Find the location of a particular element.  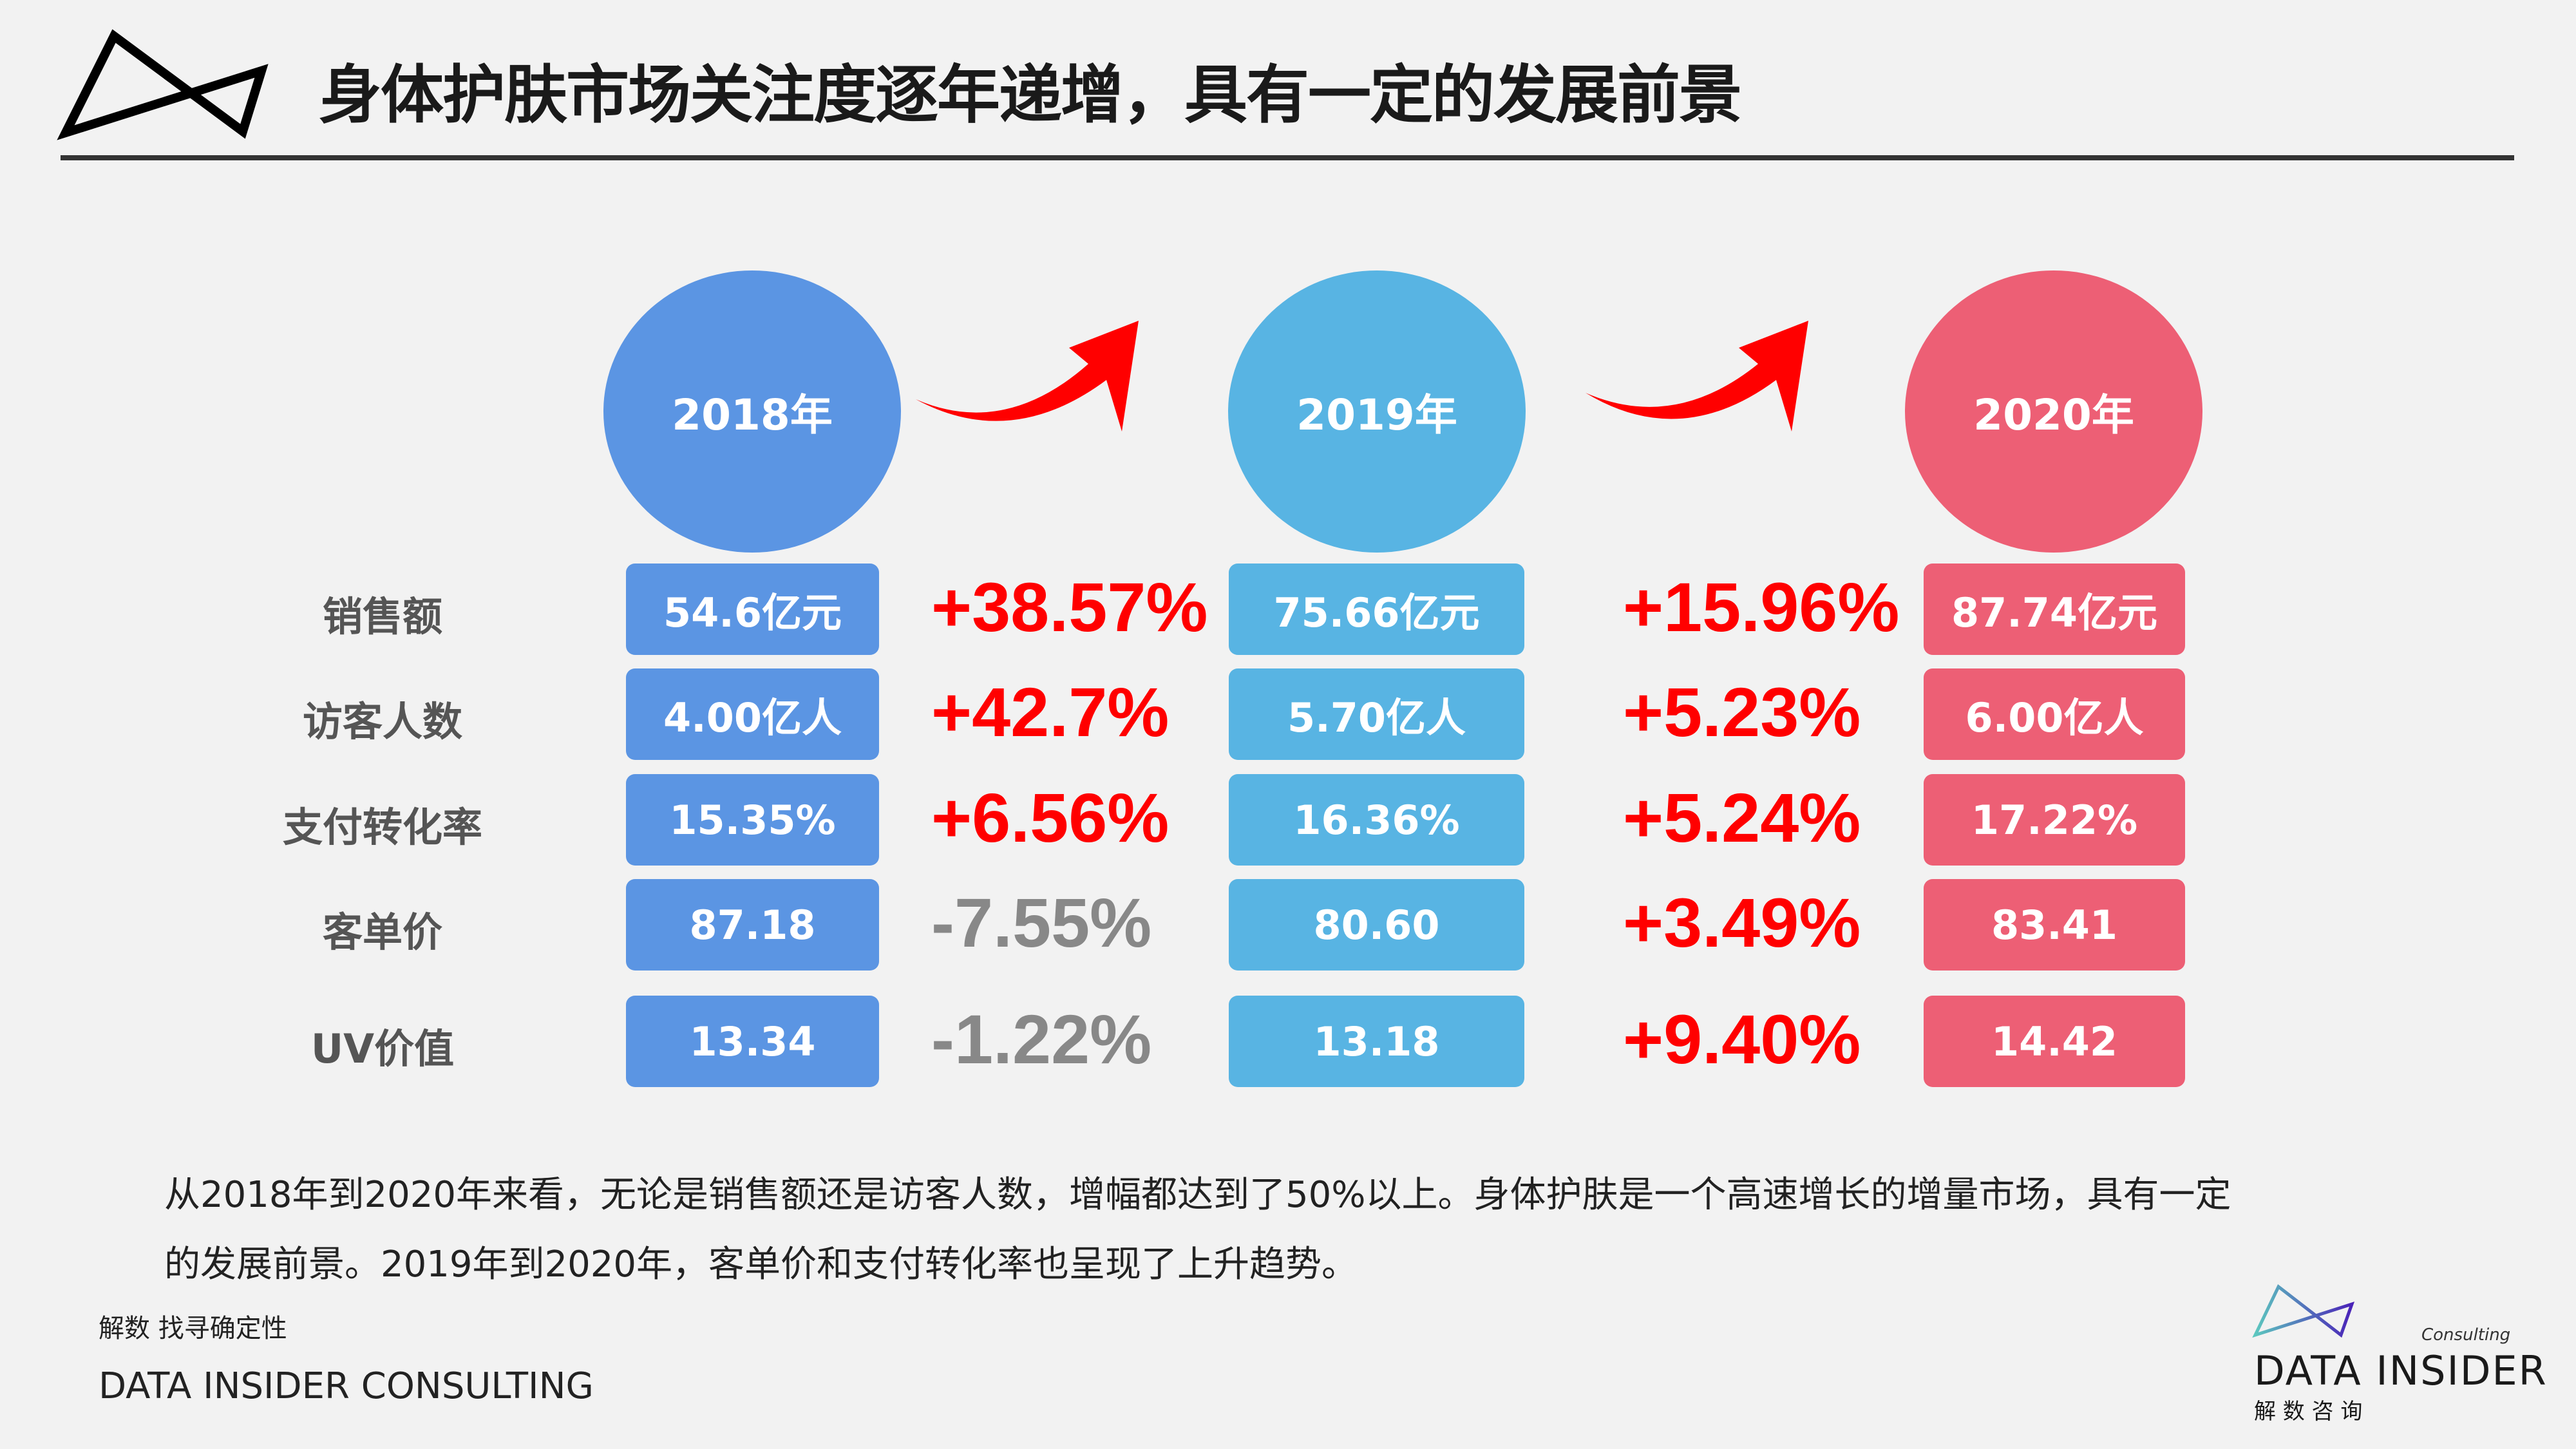

brand-consulting: Consulting is located at coordinates (2466, 1335).